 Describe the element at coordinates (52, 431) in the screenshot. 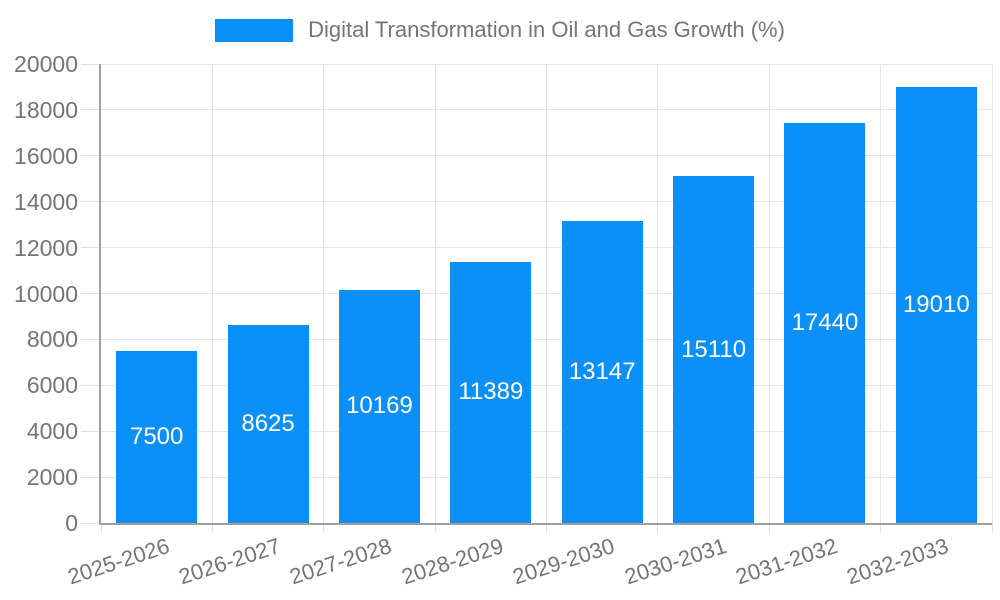

I see `y-axis-tick-label: 4000` at that location.